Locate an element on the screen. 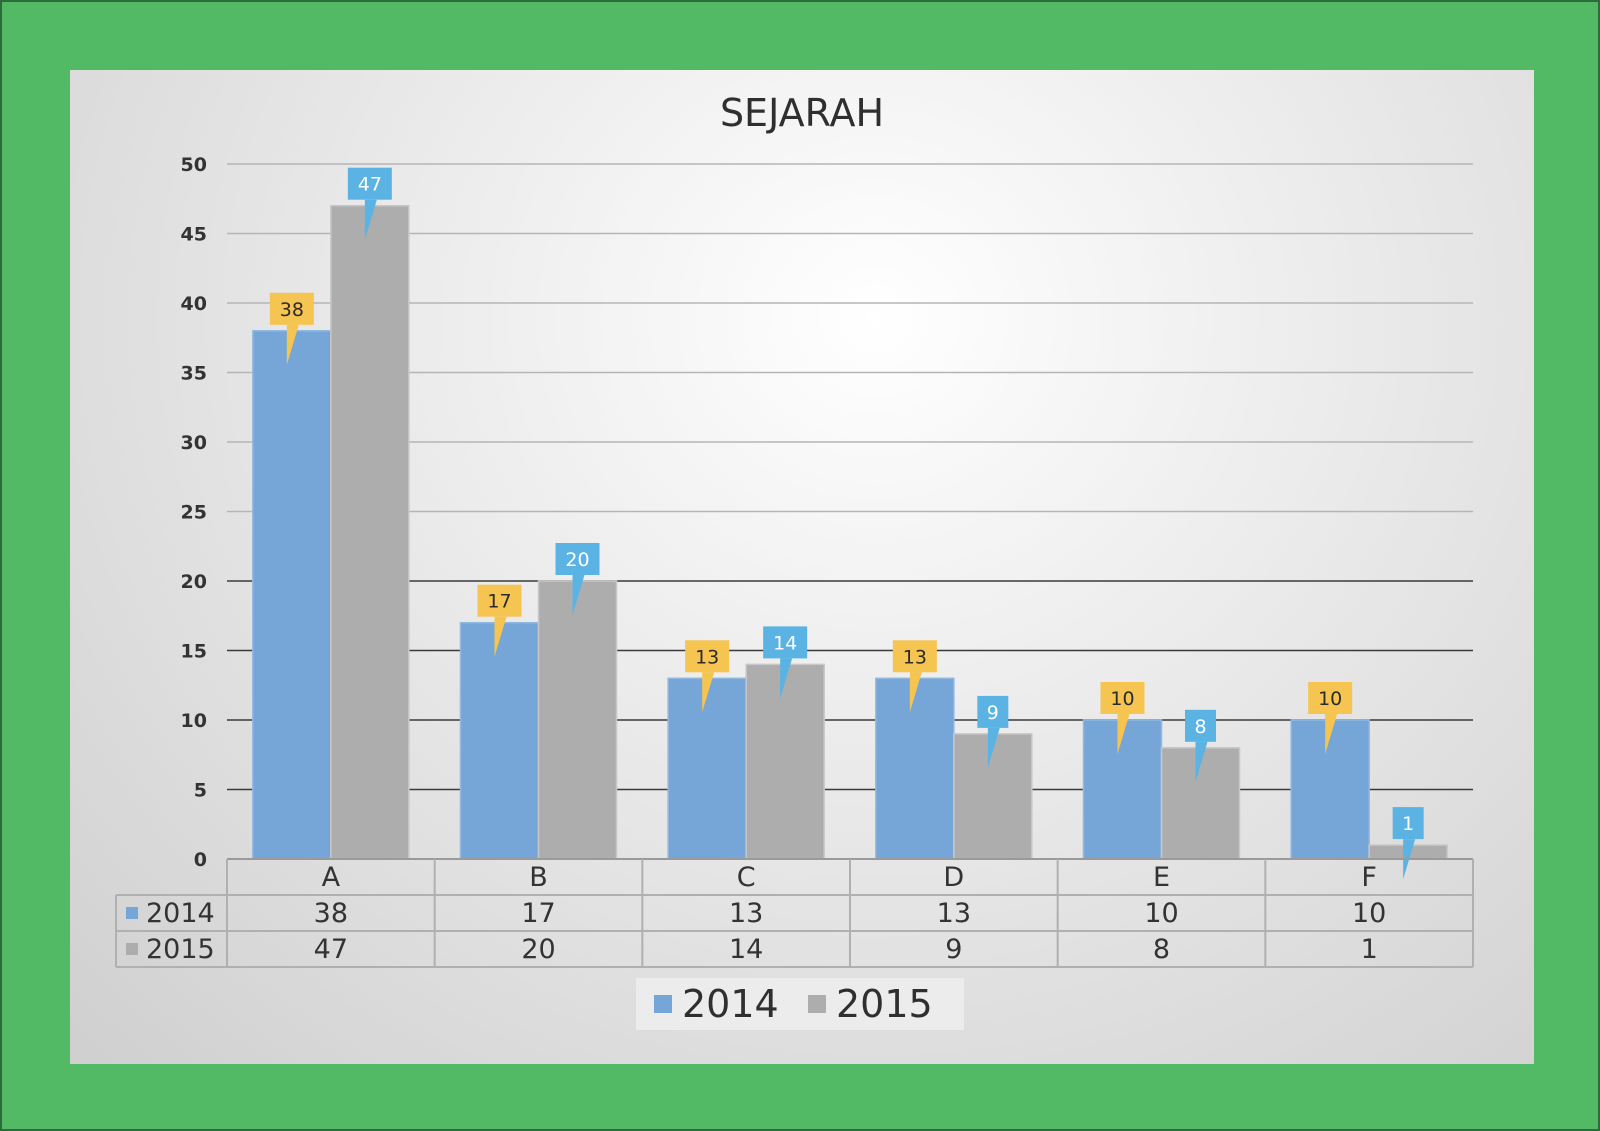 The width and height of the screenshot is (1600, 1131). data-label-text: 1 is located at coordinates (1408, 824).